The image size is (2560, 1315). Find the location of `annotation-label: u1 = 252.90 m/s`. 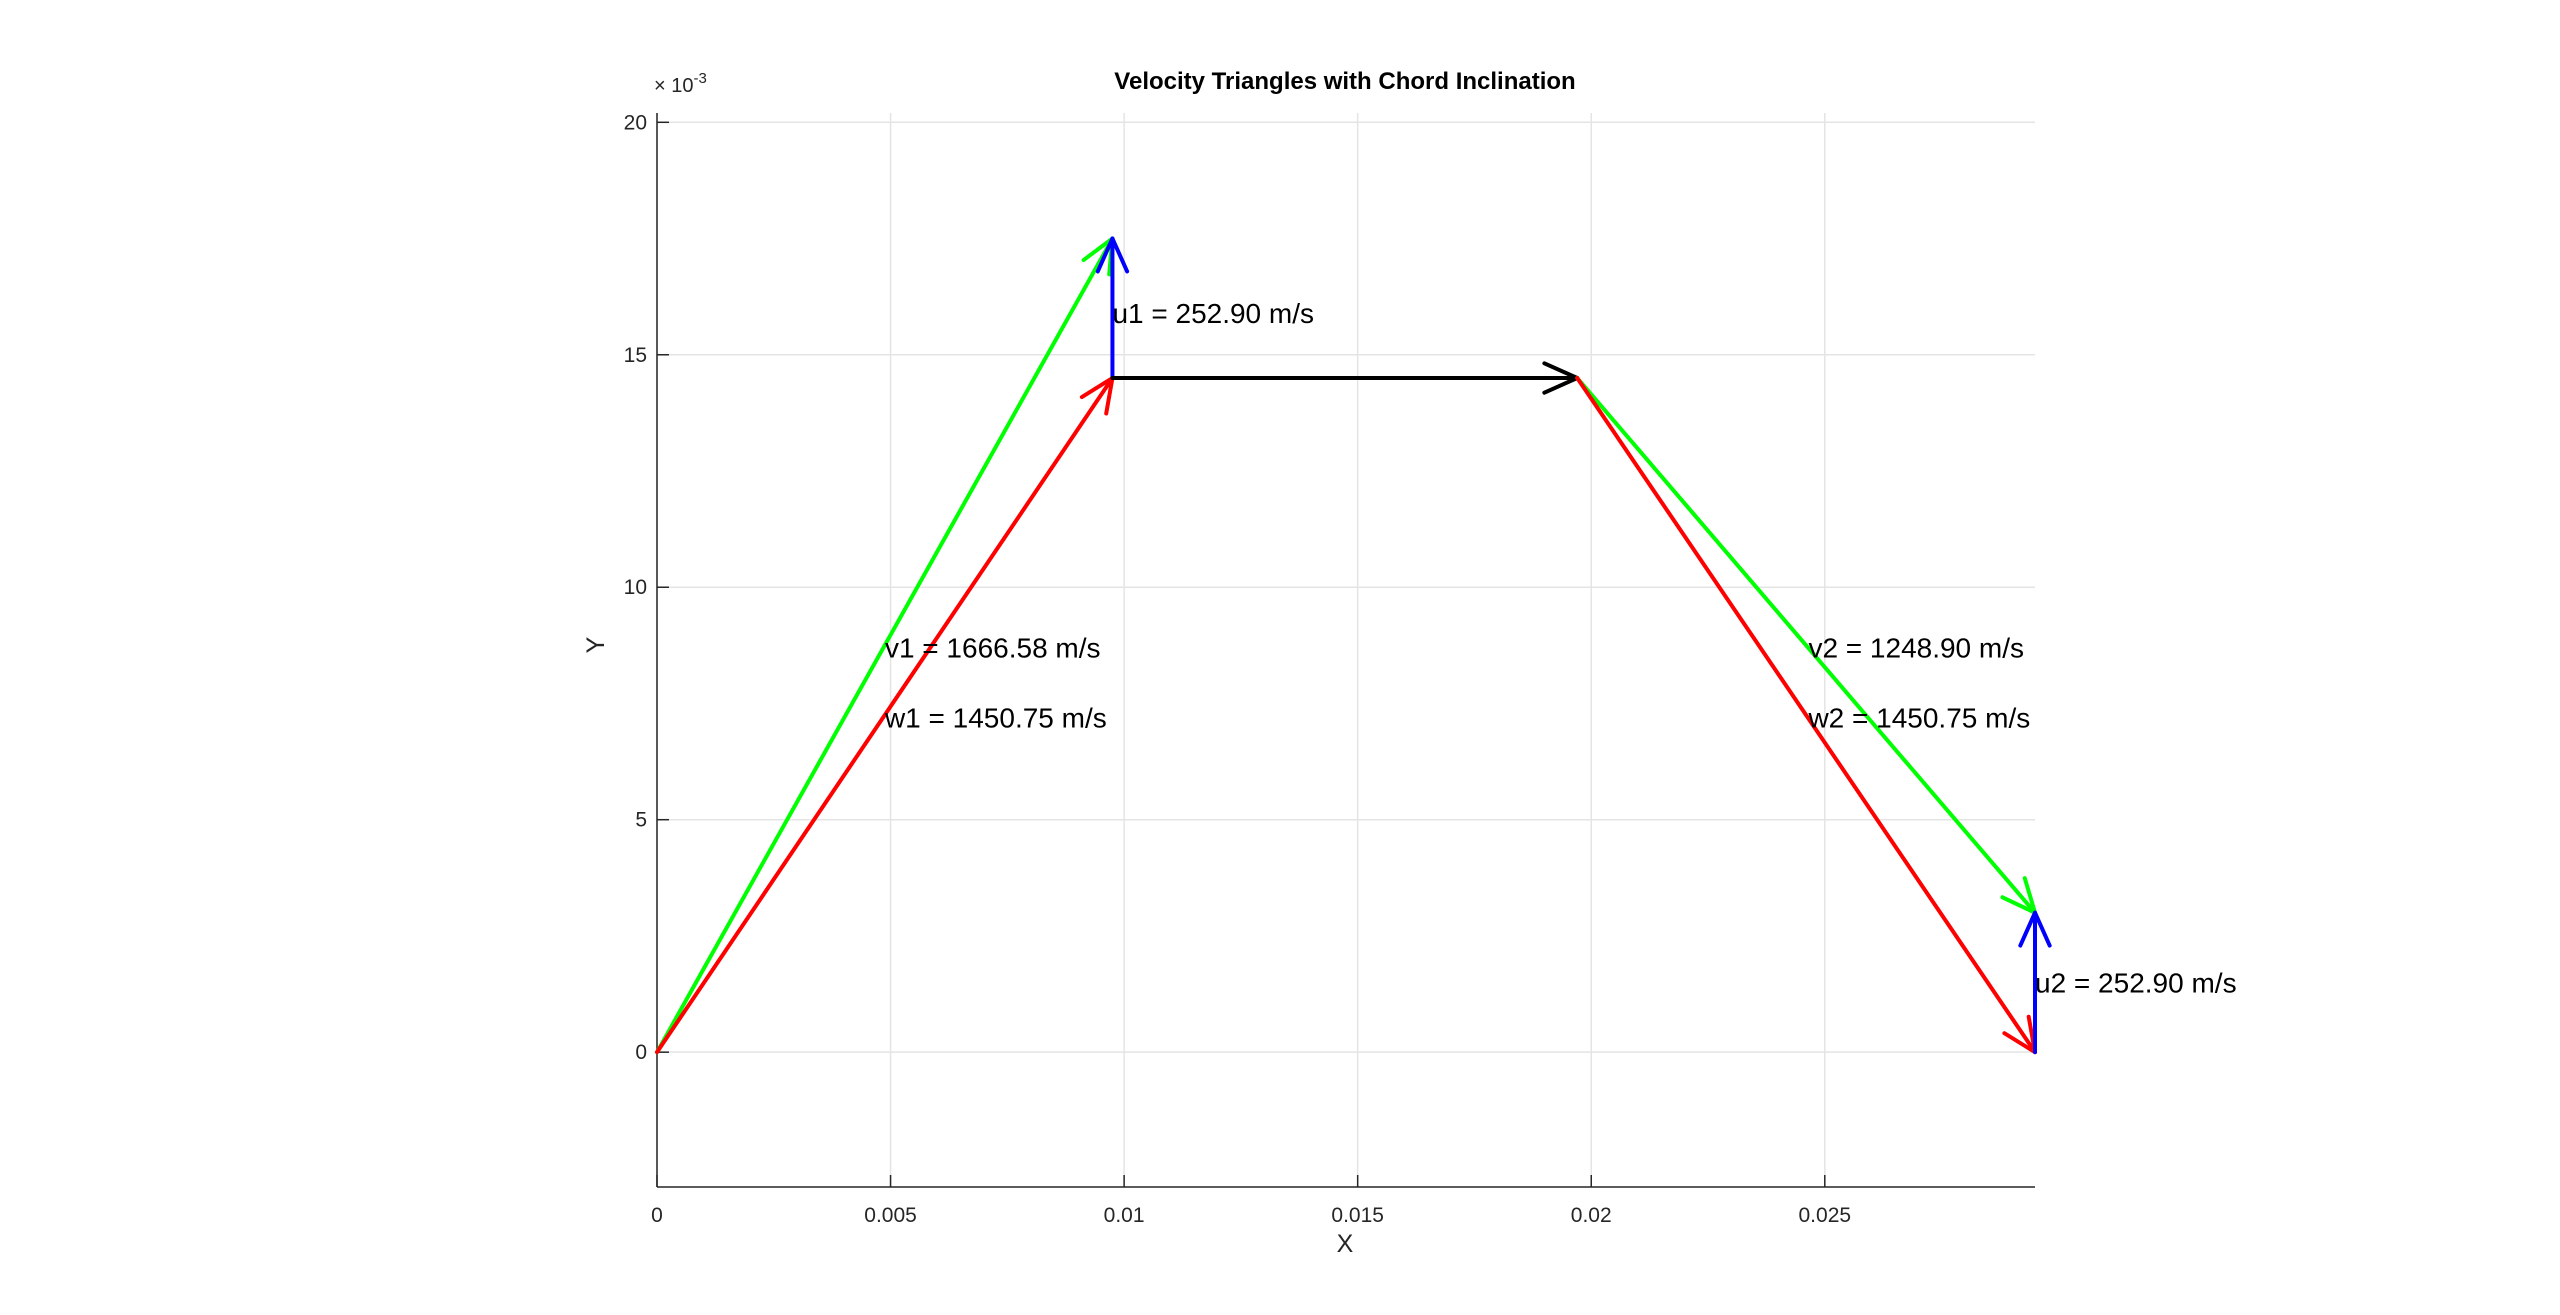

annotation-label: u1 = 252.90 m/s is located at coordinates (1213, 313).